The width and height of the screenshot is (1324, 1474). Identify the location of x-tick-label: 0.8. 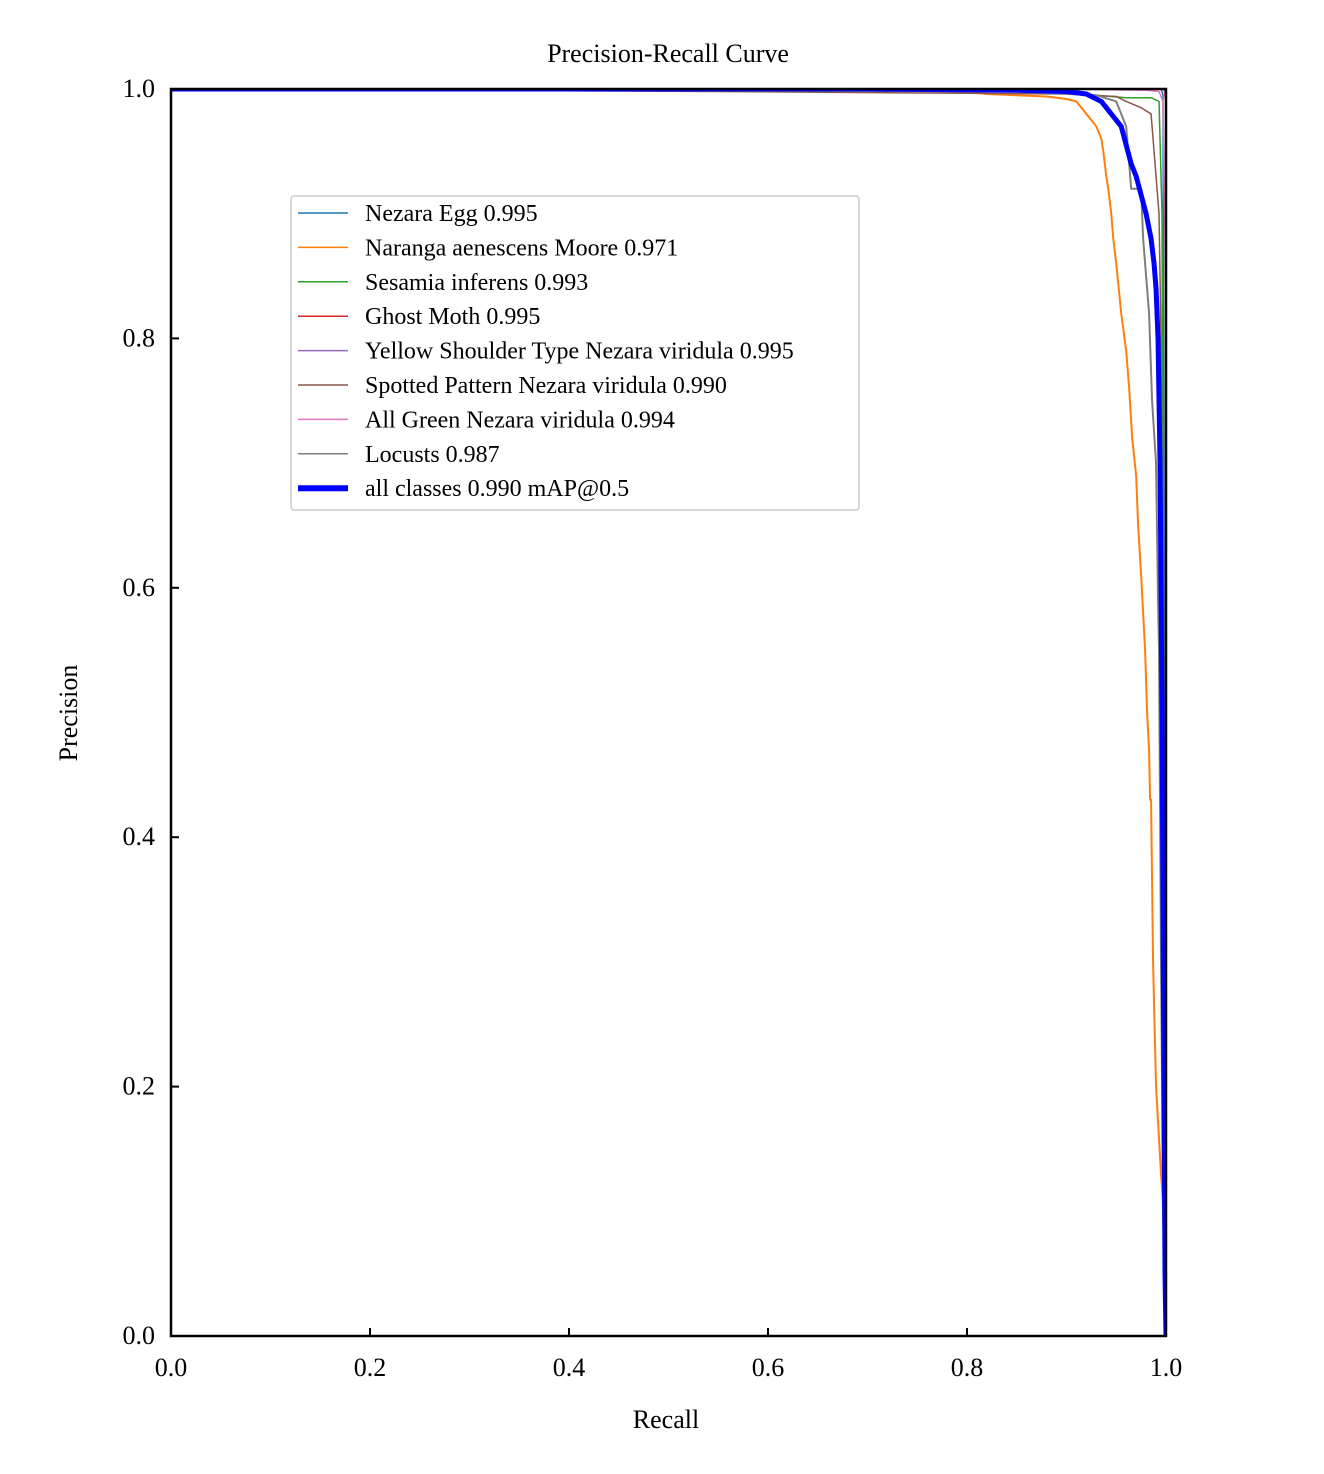
(967, 1367).